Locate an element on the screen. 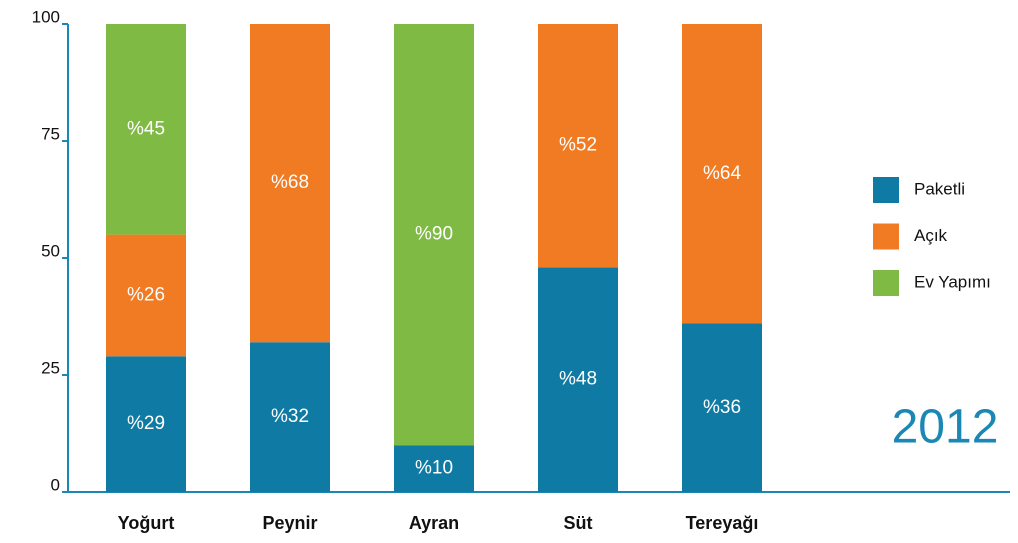 This screenshot has width=1018, height=543. x-tick-label: Peynir is located at coordinates (289, 523).